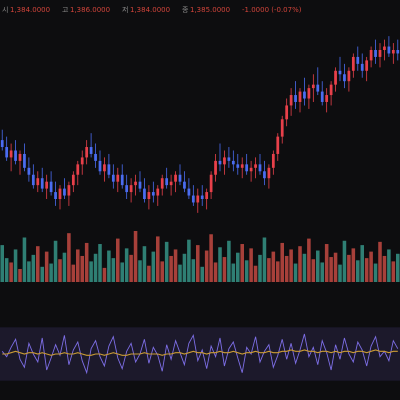 The width and height of the screenshot is (400, 400). What do you see at coordinates (200, 254) in the screenshot?
I see `volume-panel` at bounding box center [200, 254].